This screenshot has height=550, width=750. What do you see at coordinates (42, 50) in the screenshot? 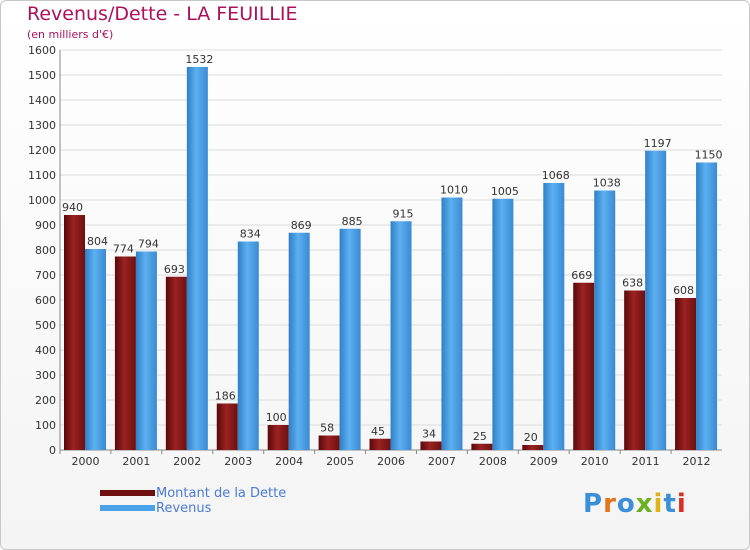
I see `y-tick-label: 1600` at bounding box center [42, 50].